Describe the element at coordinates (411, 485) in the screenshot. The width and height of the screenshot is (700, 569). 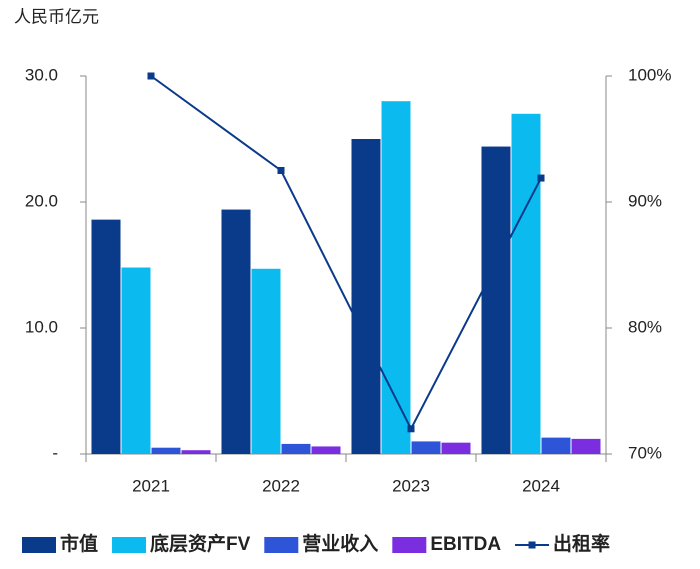
I see `x-tick-label: 2023` at that location.